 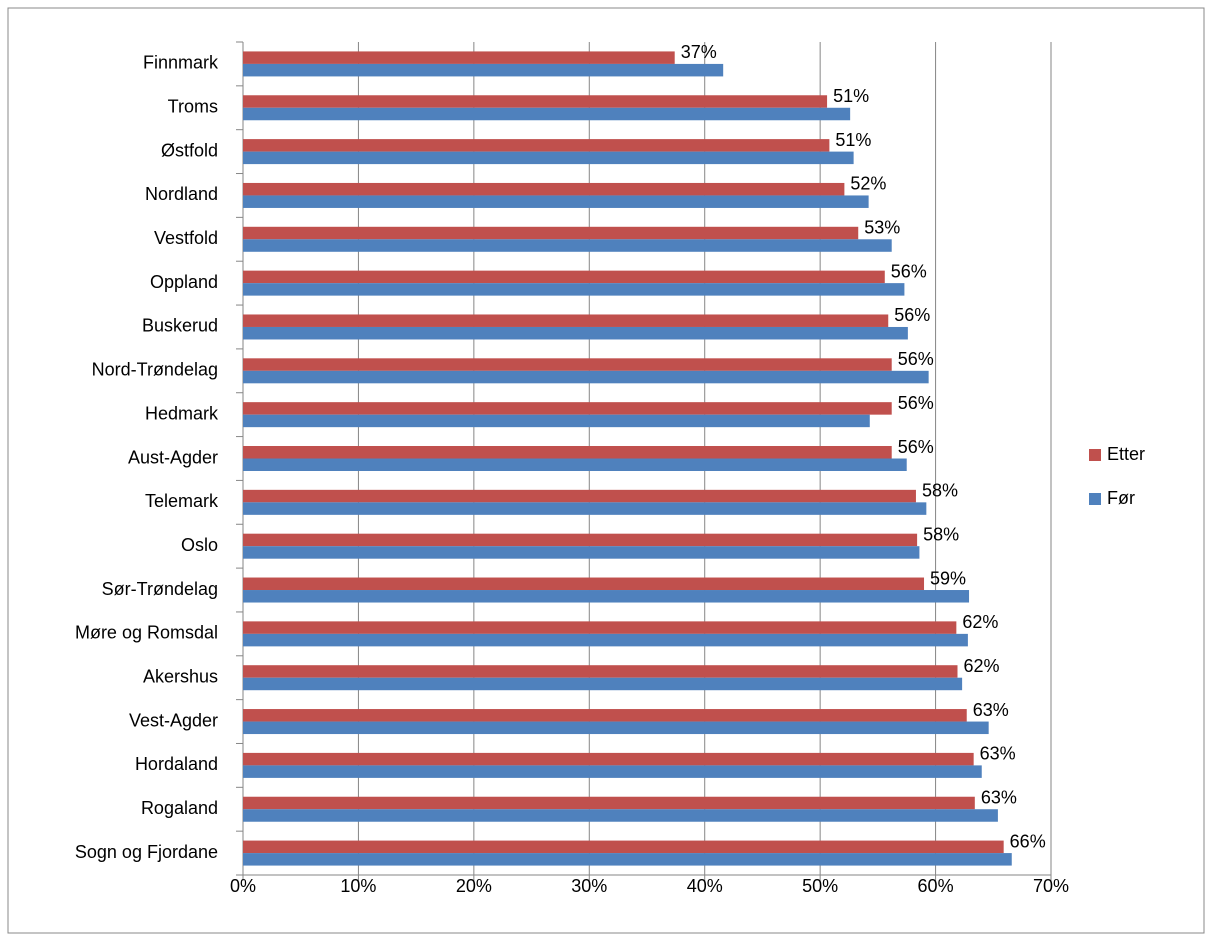 What do you see at coordinates (155, 370) in the screenshot?
I see `y-tick-label: Nord-Trøndelag` at bounding box center [155, 370].